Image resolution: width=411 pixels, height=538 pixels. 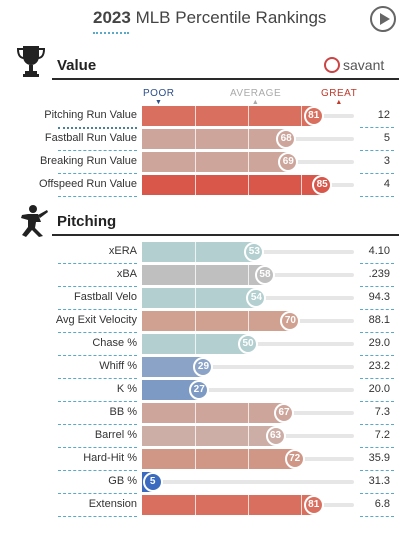 I want to click on percentile-row: Offspeed Run Value 85 4, so click(x=205, y=185).